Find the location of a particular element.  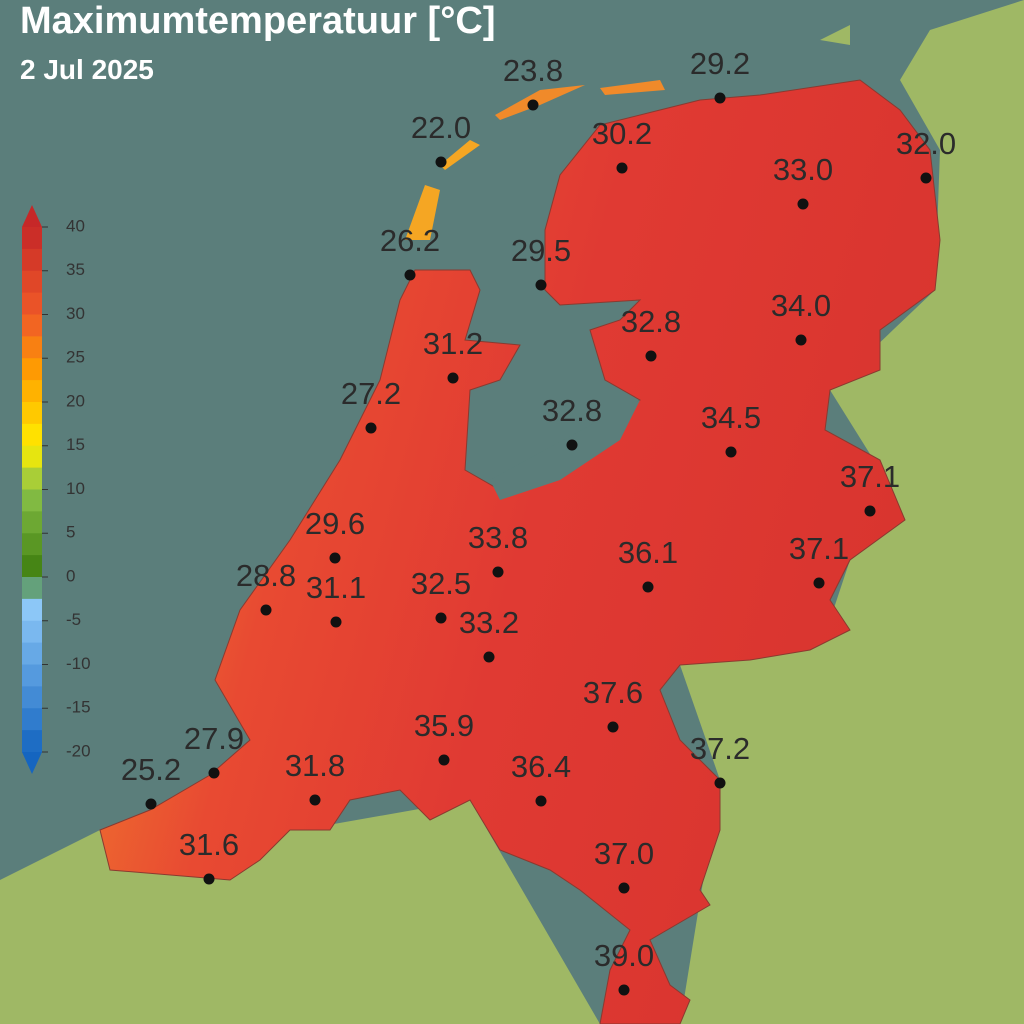

colorbar-tick-label: -10 is located at coordinates (78, 663).